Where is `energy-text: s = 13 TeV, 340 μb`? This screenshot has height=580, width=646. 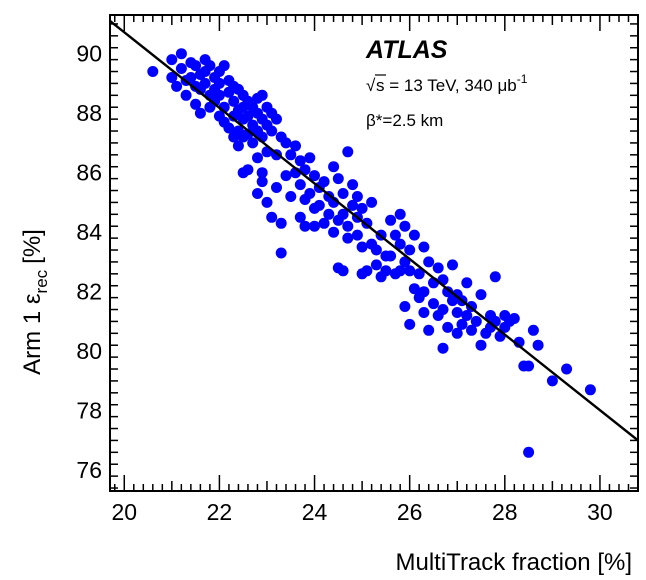
energy-text: s = 13 TeV, 340 μb is located at coordinates (446, 85).